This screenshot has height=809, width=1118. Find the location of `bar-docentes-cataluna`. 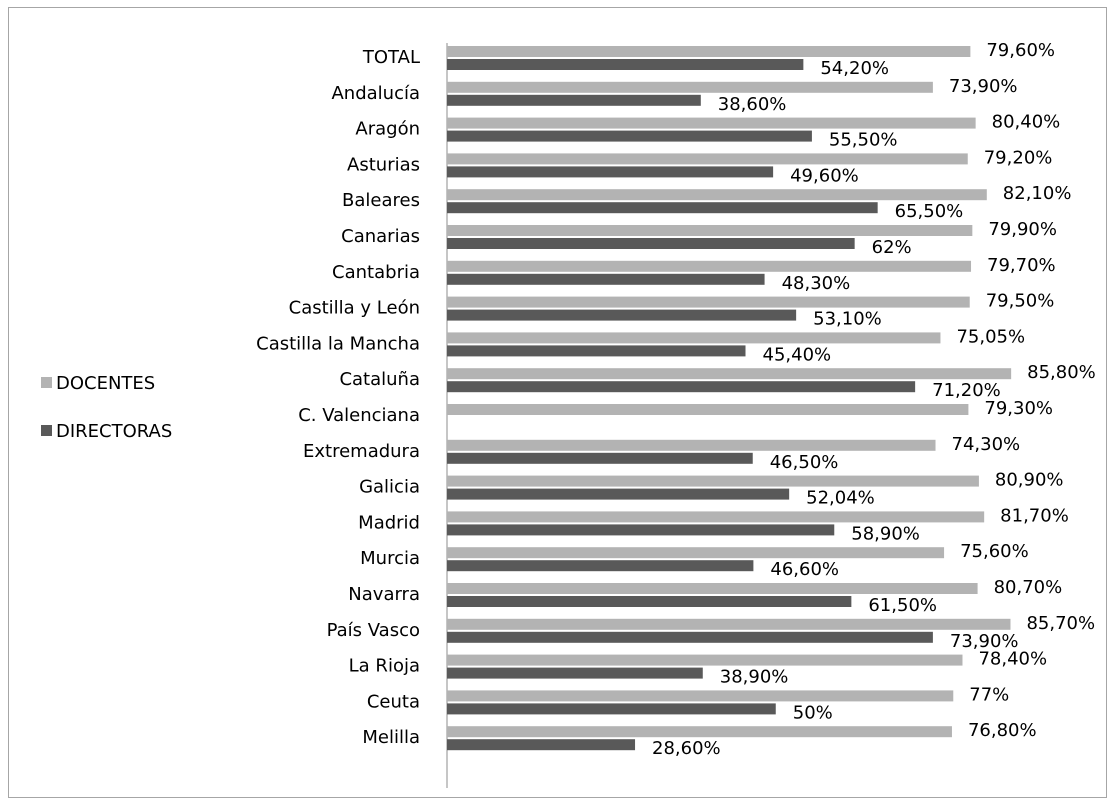

bar-docentes-cataluna is located at coordinates (729, 374).